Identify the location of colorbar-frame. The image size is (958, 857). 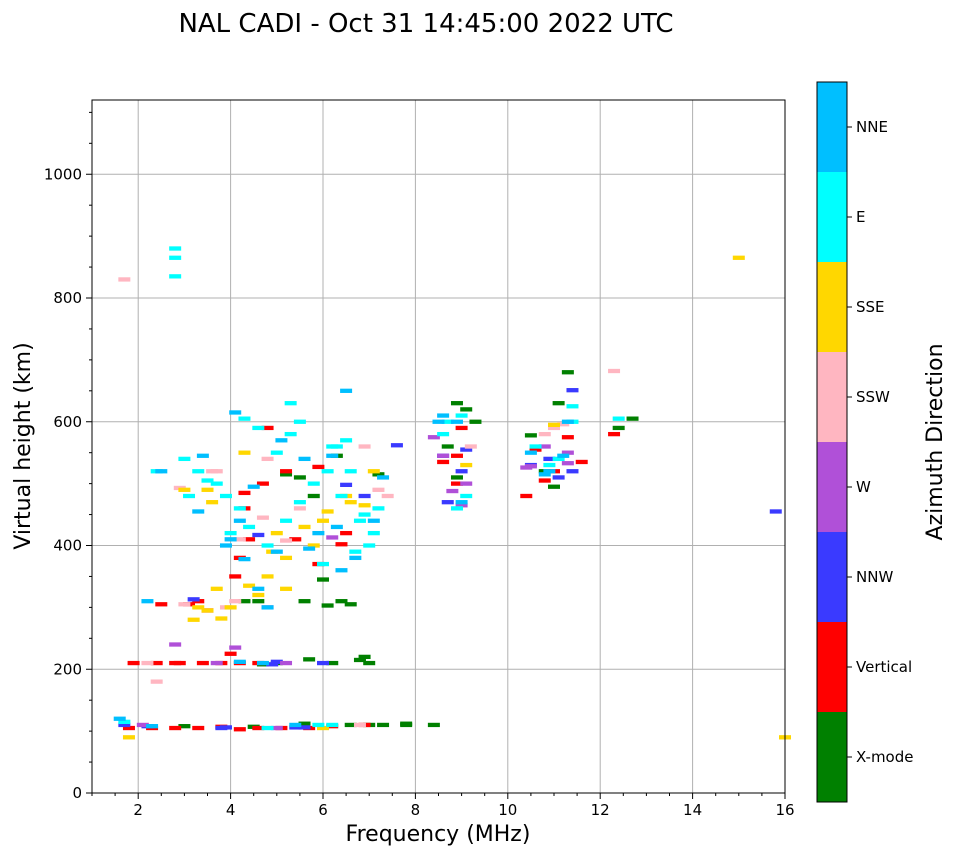
(832, 442).